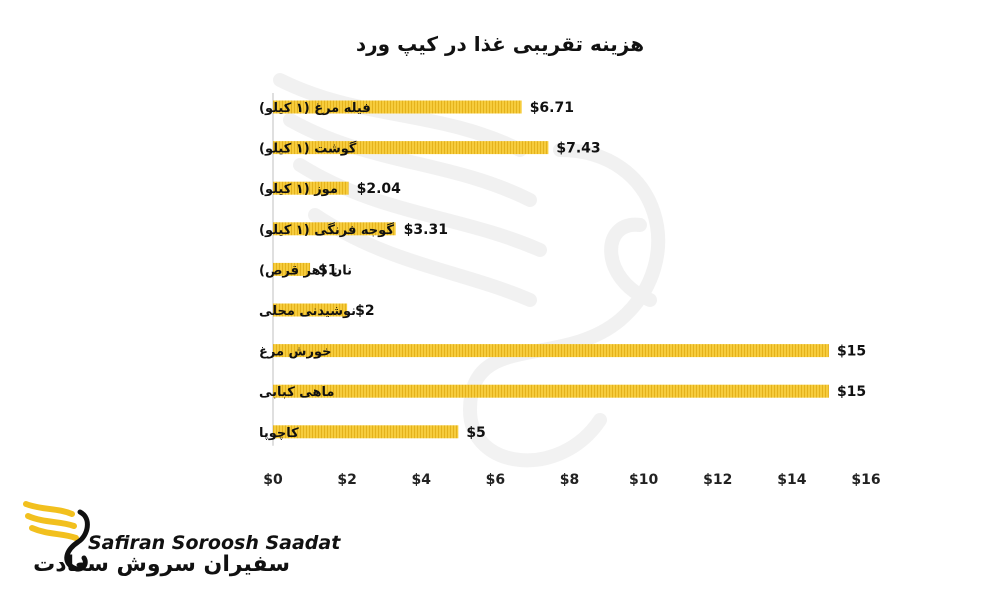 The image size is (1000, 600). Describe the element at coordinates (273, 480) in the screenshot. I see `x-tick-label: $0` at that location.